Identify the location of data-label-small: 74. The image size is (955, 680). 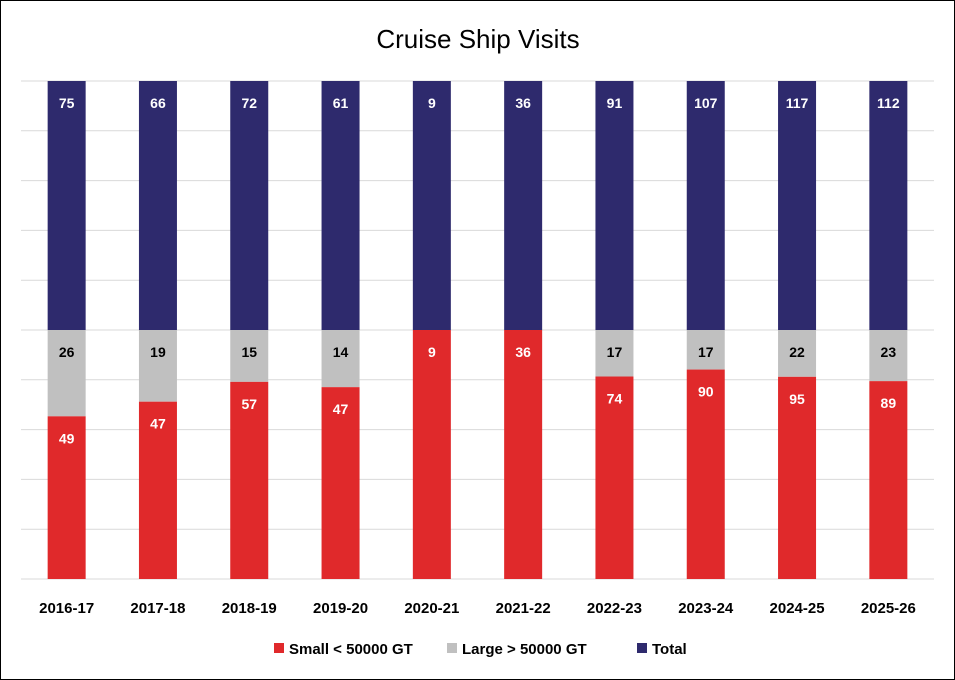
(615, 399).